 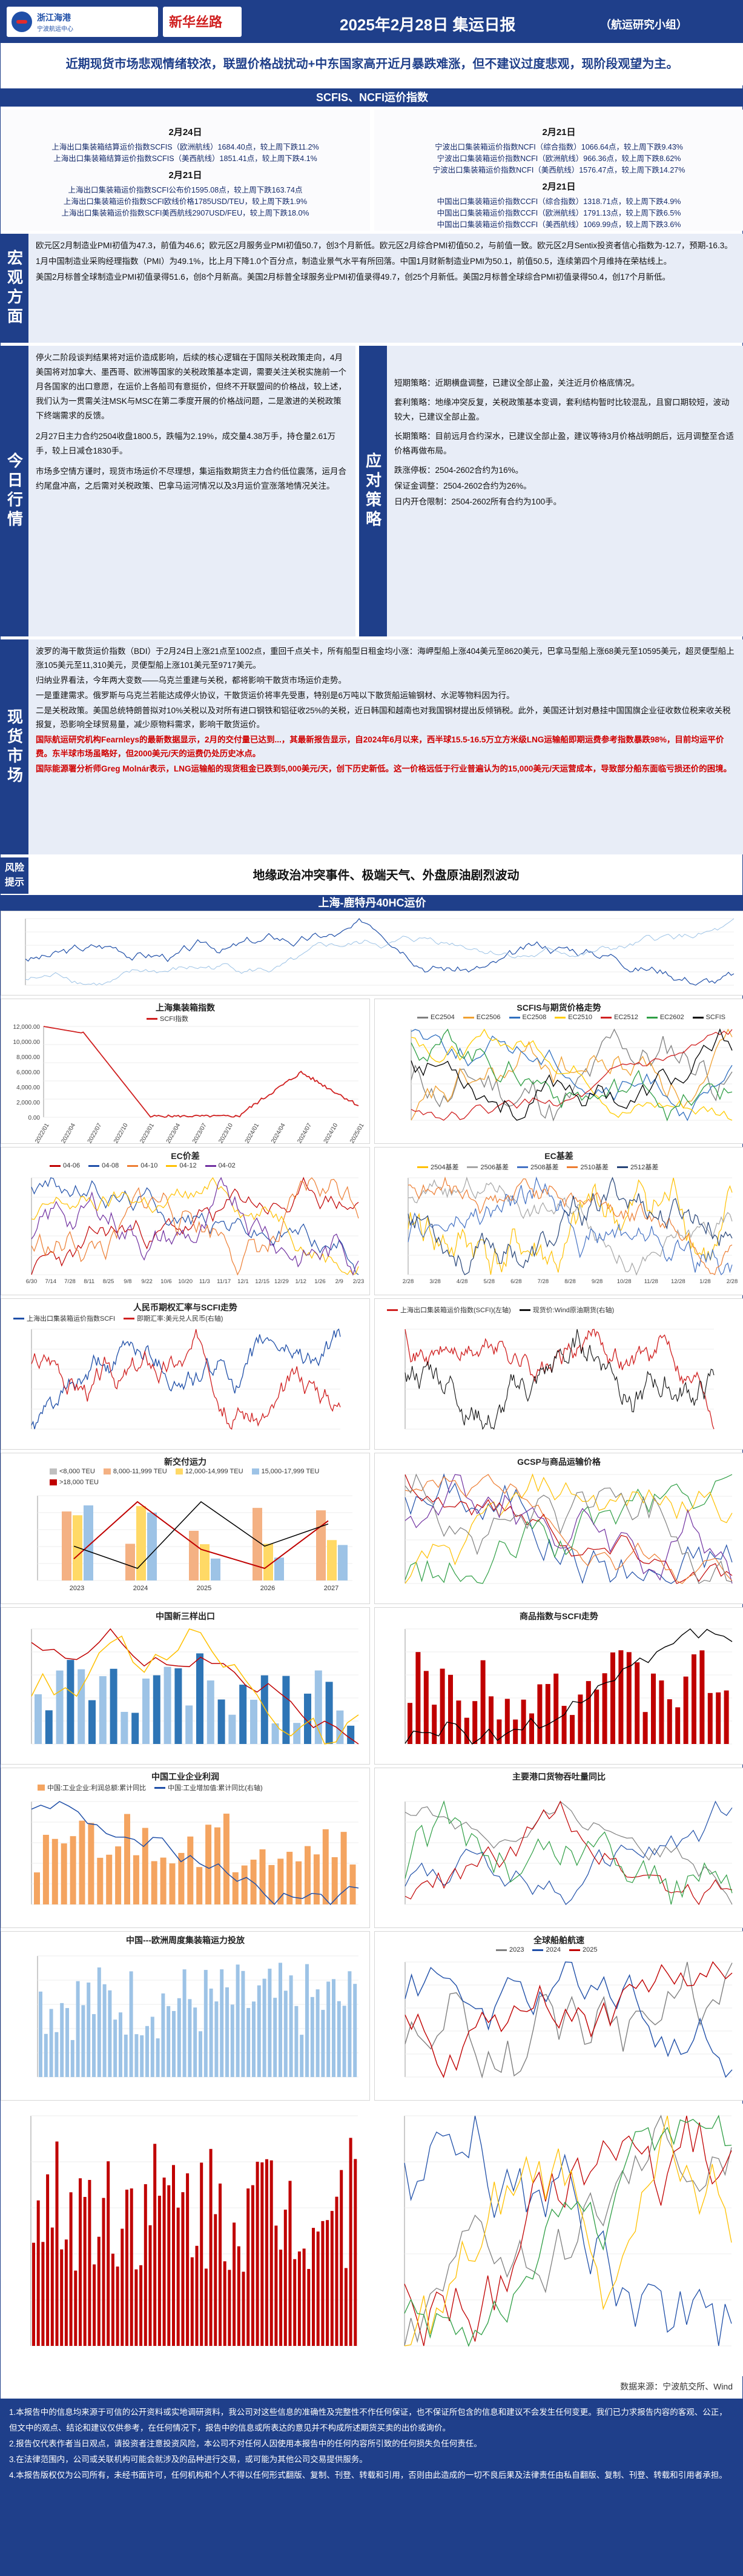 I want to click on ec-series-line, so click(x=195, y=1226).